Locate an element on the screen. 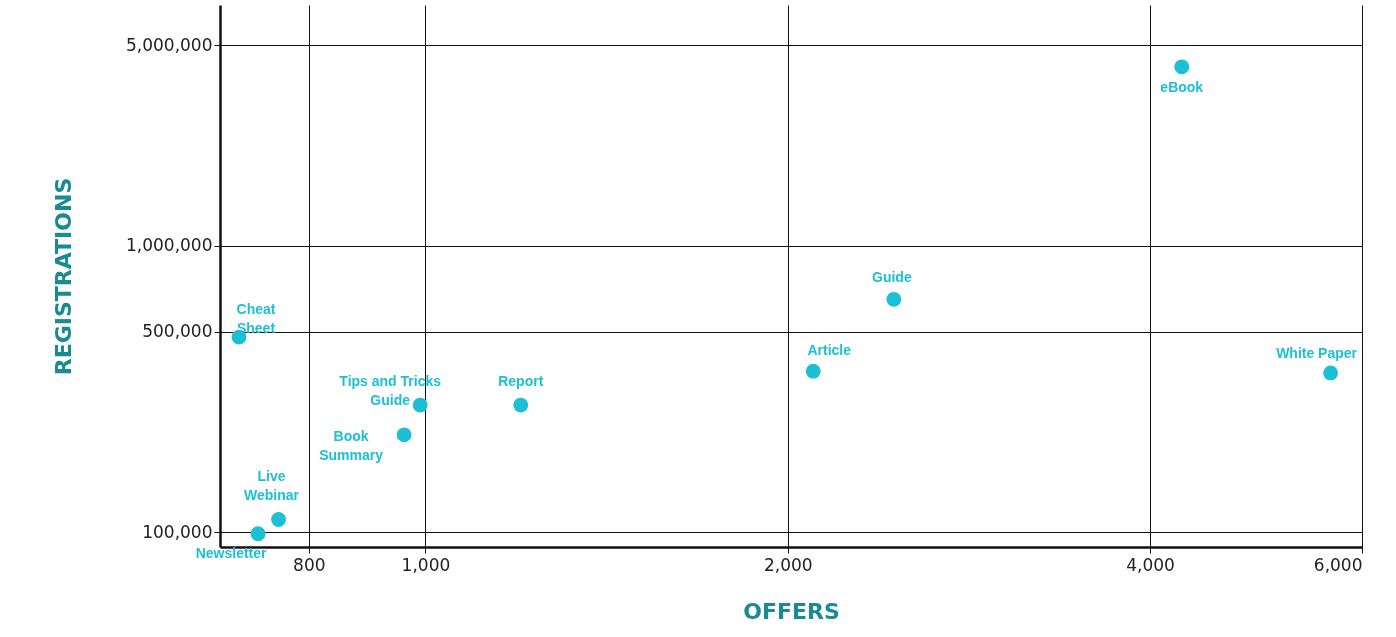 The width and height of the screenshot is (1396, 637). y-tick-label: 100,000 is located at coordinates (177, 531).